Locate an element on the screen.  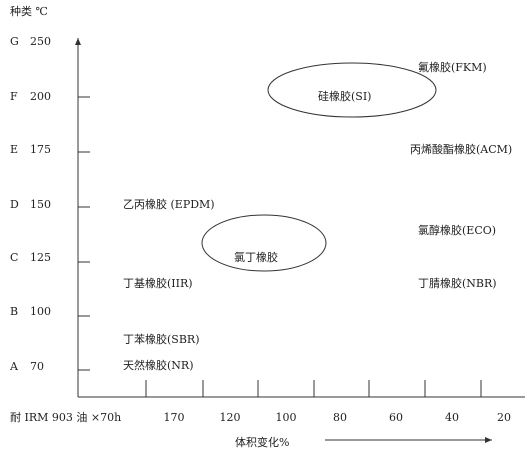
material: 丙烯酸酯橡胶(ACM) is located at coordinates (461, 149).